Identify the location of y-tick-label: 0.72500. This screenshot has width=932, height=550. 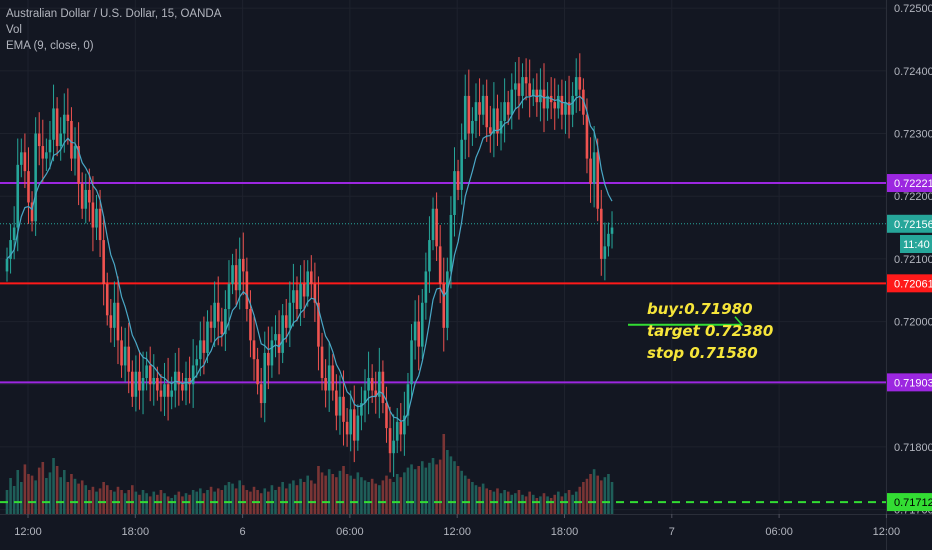
(913, 9).